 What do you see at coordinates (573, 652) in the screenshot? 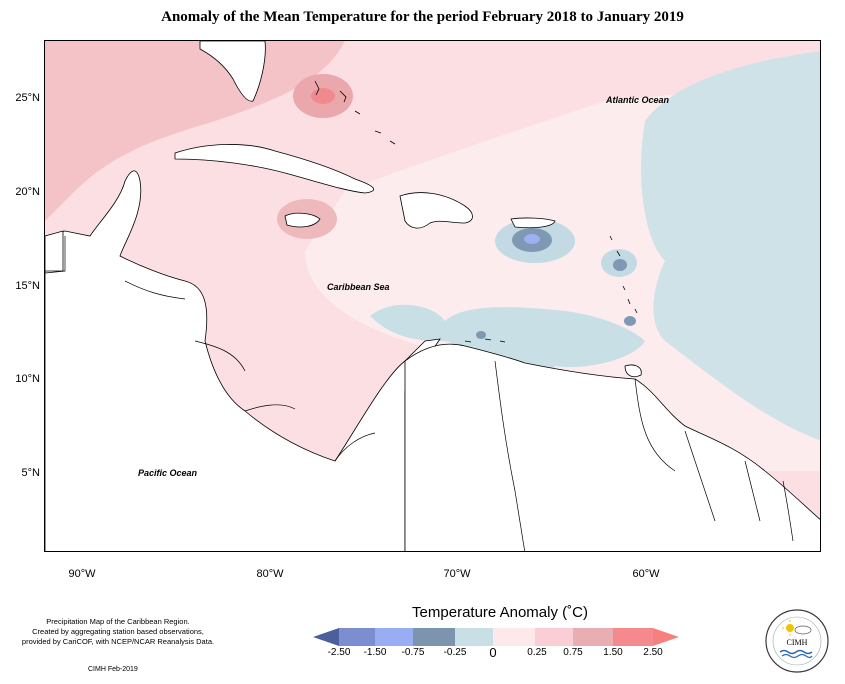
I see `legend-tick: 0.75` at bounding box center [573, 652].